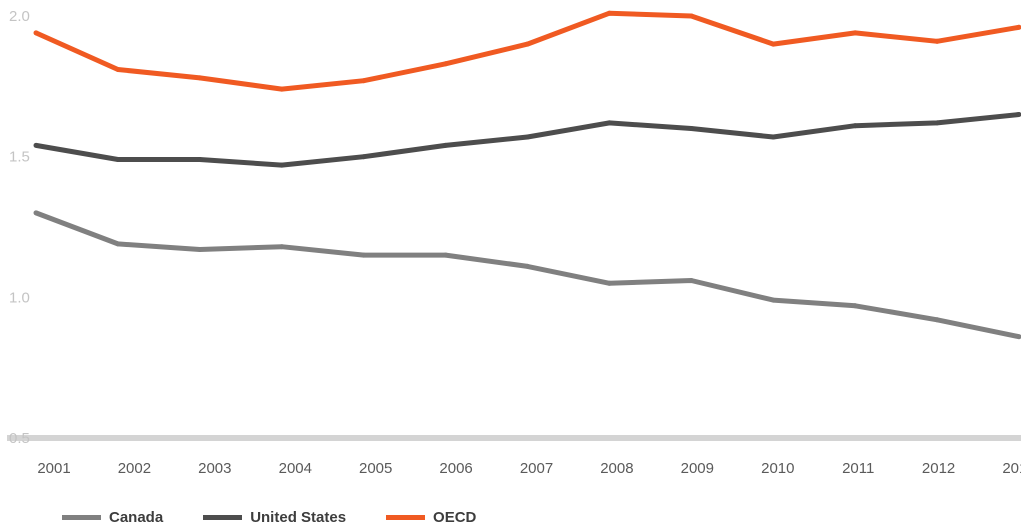 The image size is (1021, 526). What do you see at coordinates (19, 16) in the screenshot?
I see `y-tick-label: 2.0` at bounding box center [19, 16].